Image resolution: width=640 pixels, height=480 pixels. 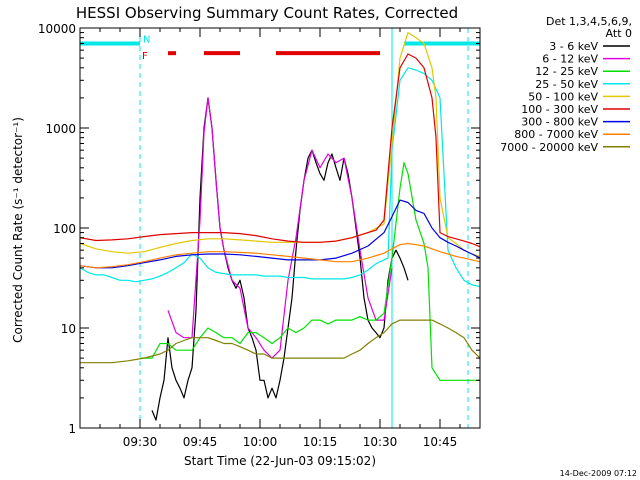 What do you see at coordinates (146, 39) in the screenshot?
I see `night-flag-label: N` at bounding box center [146, 39].